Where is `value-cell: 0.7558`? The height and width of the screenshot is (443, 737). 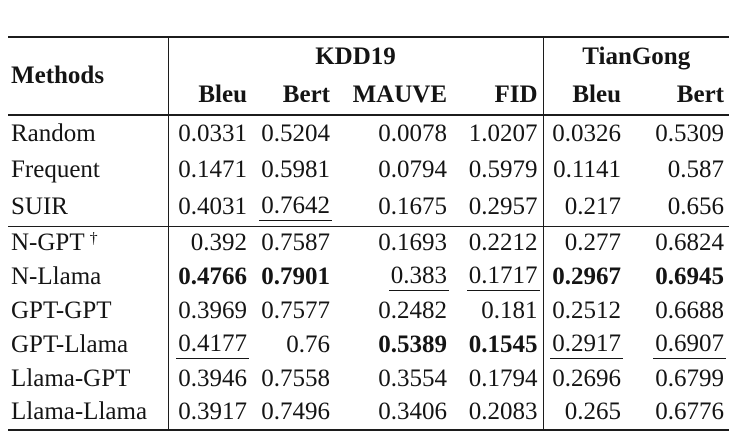 value-cell: 0.7558 is located at coordinates (293, 379).